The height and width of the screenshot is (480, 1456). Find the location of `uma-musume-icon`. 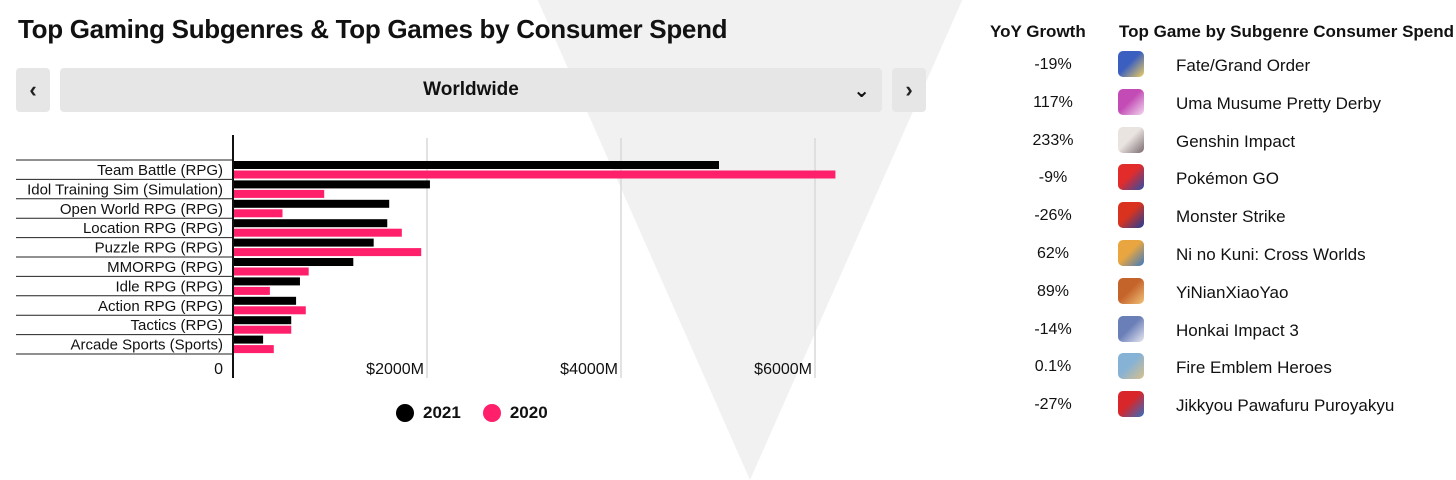

uma-musume-icon is located at coordinates (1131, 101).